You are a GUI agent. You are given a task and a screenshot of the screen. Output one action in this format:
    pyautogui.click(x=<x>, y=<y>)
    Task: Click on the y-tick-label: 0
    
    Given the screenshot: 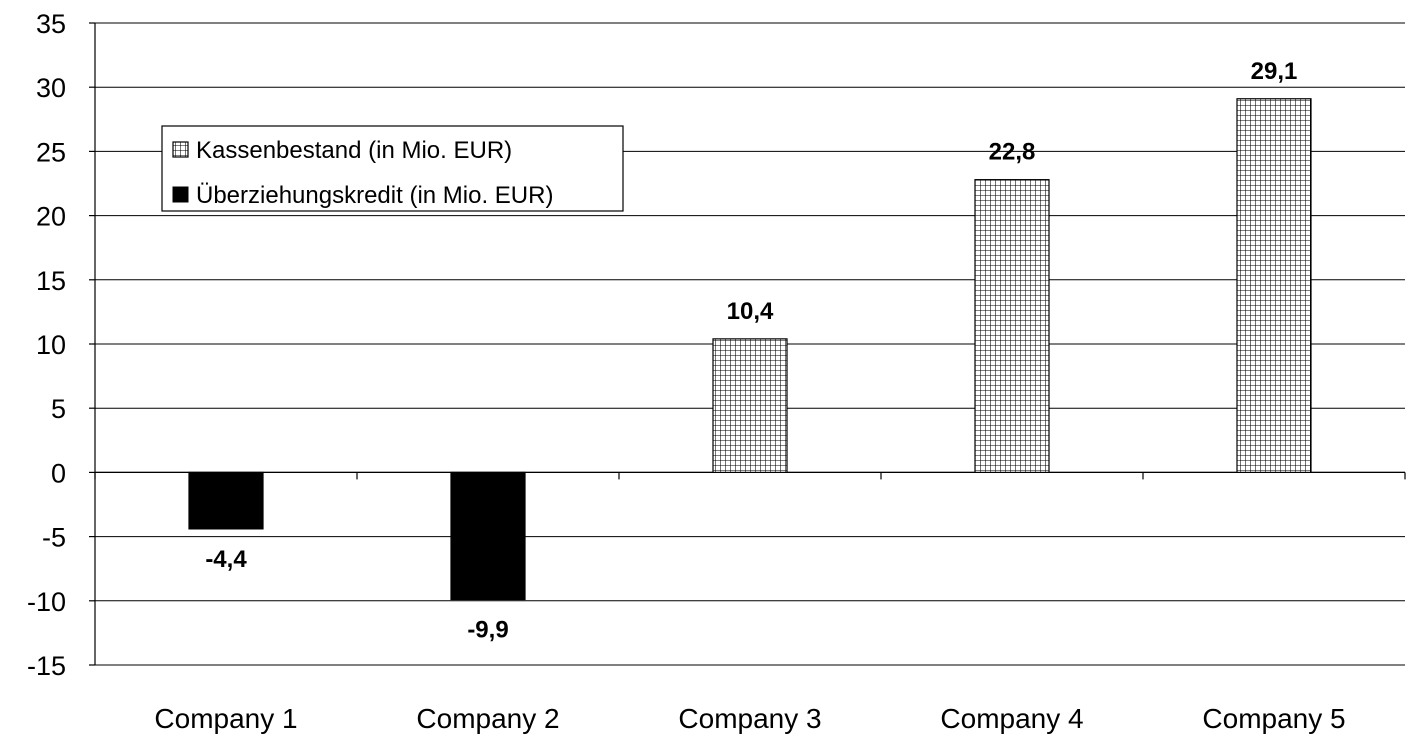 What is the action you would take?
    pyautogui.click(x=58, y=473)
    